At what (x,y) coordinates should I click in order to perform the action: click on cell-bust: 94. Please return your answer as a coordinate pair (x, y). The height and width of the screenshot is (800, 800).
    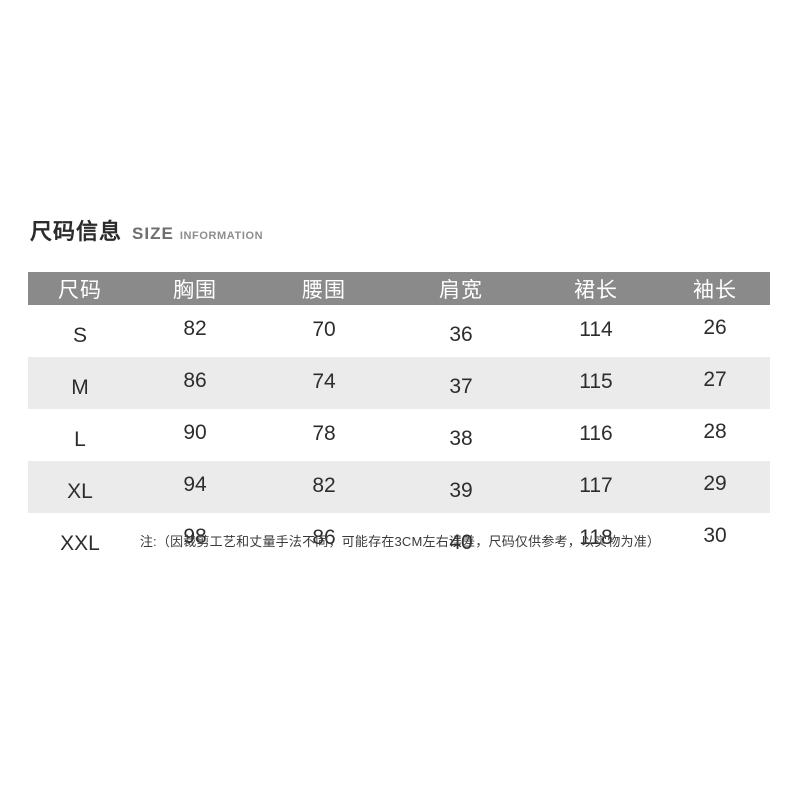
    Looking at the image, I should click on (195, 484).